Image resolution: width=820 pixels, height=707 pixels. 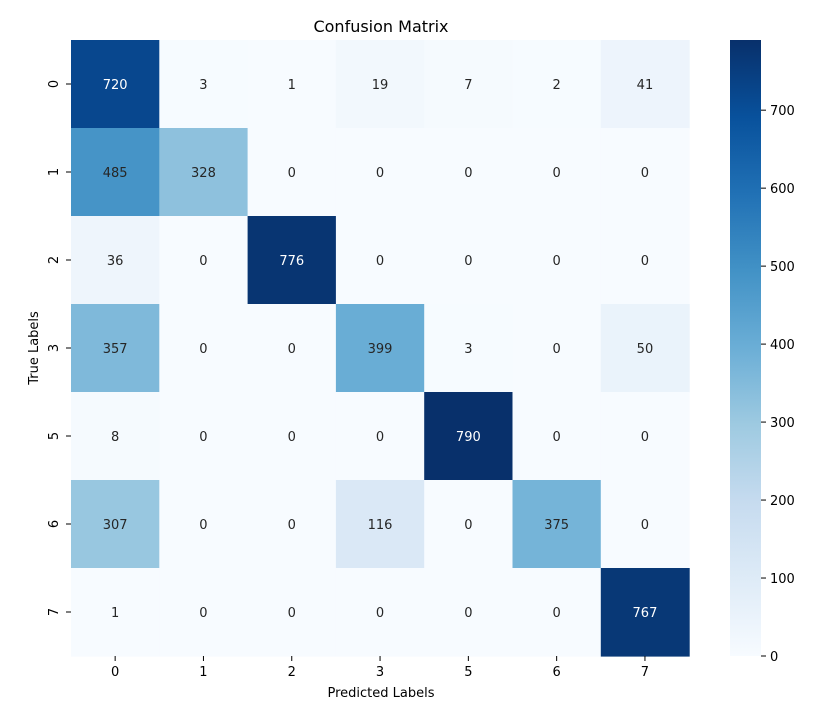 I want to click on heatmap-cell-value: 767, so click(x=645, y=613).